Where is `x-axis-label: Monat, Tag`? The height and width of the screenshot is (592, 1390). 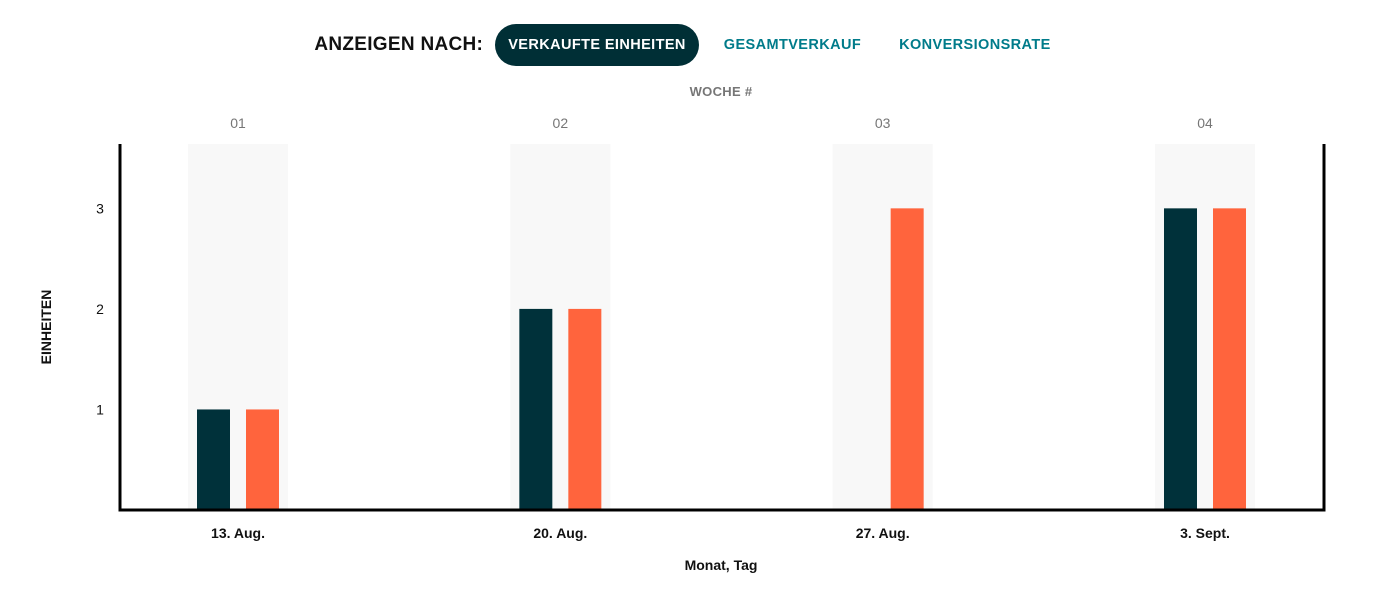 x-axis-label: Monat, Tag is located at coordinates (721, 565).